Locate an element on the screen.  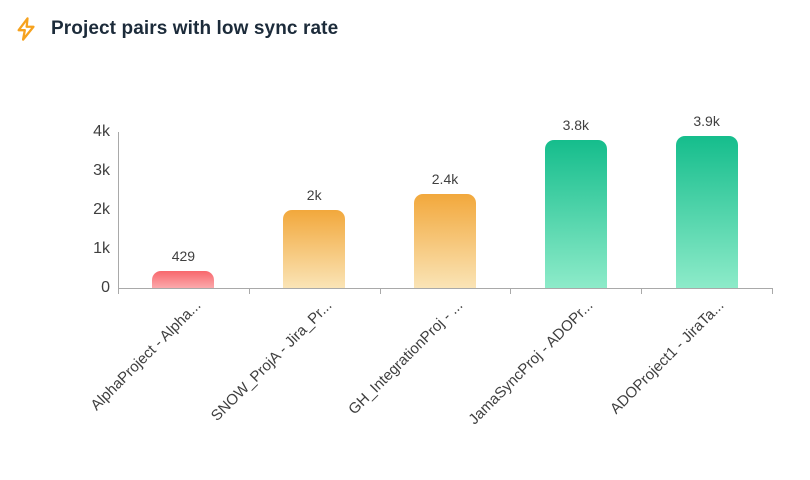
bar-value-label: 429 is located at coordinates (183, 256).